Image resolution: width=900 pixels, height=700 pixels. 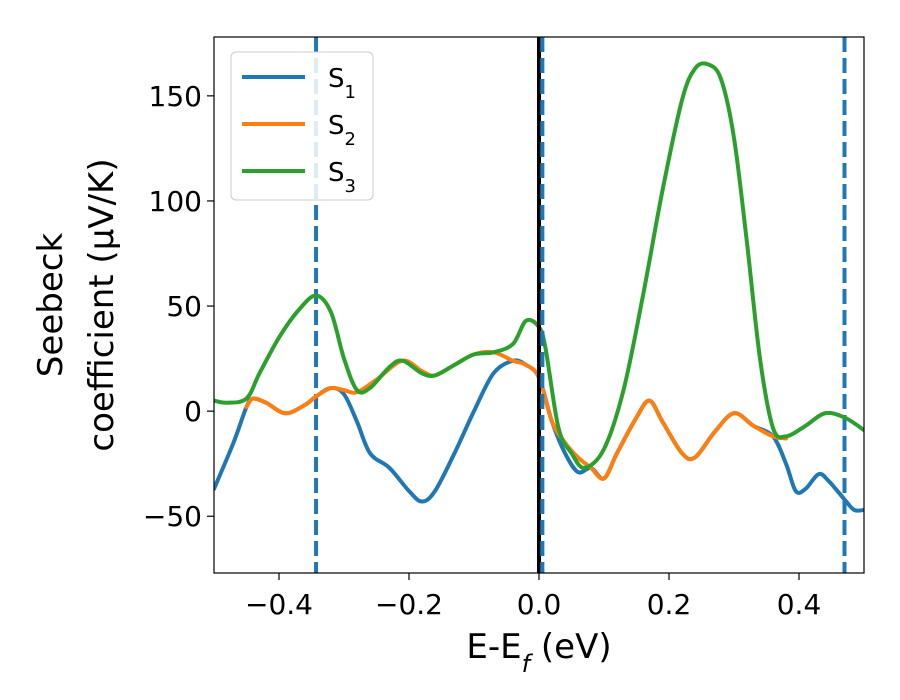 I want to click on y-tick-label: 100, so click(x=175, y=201).